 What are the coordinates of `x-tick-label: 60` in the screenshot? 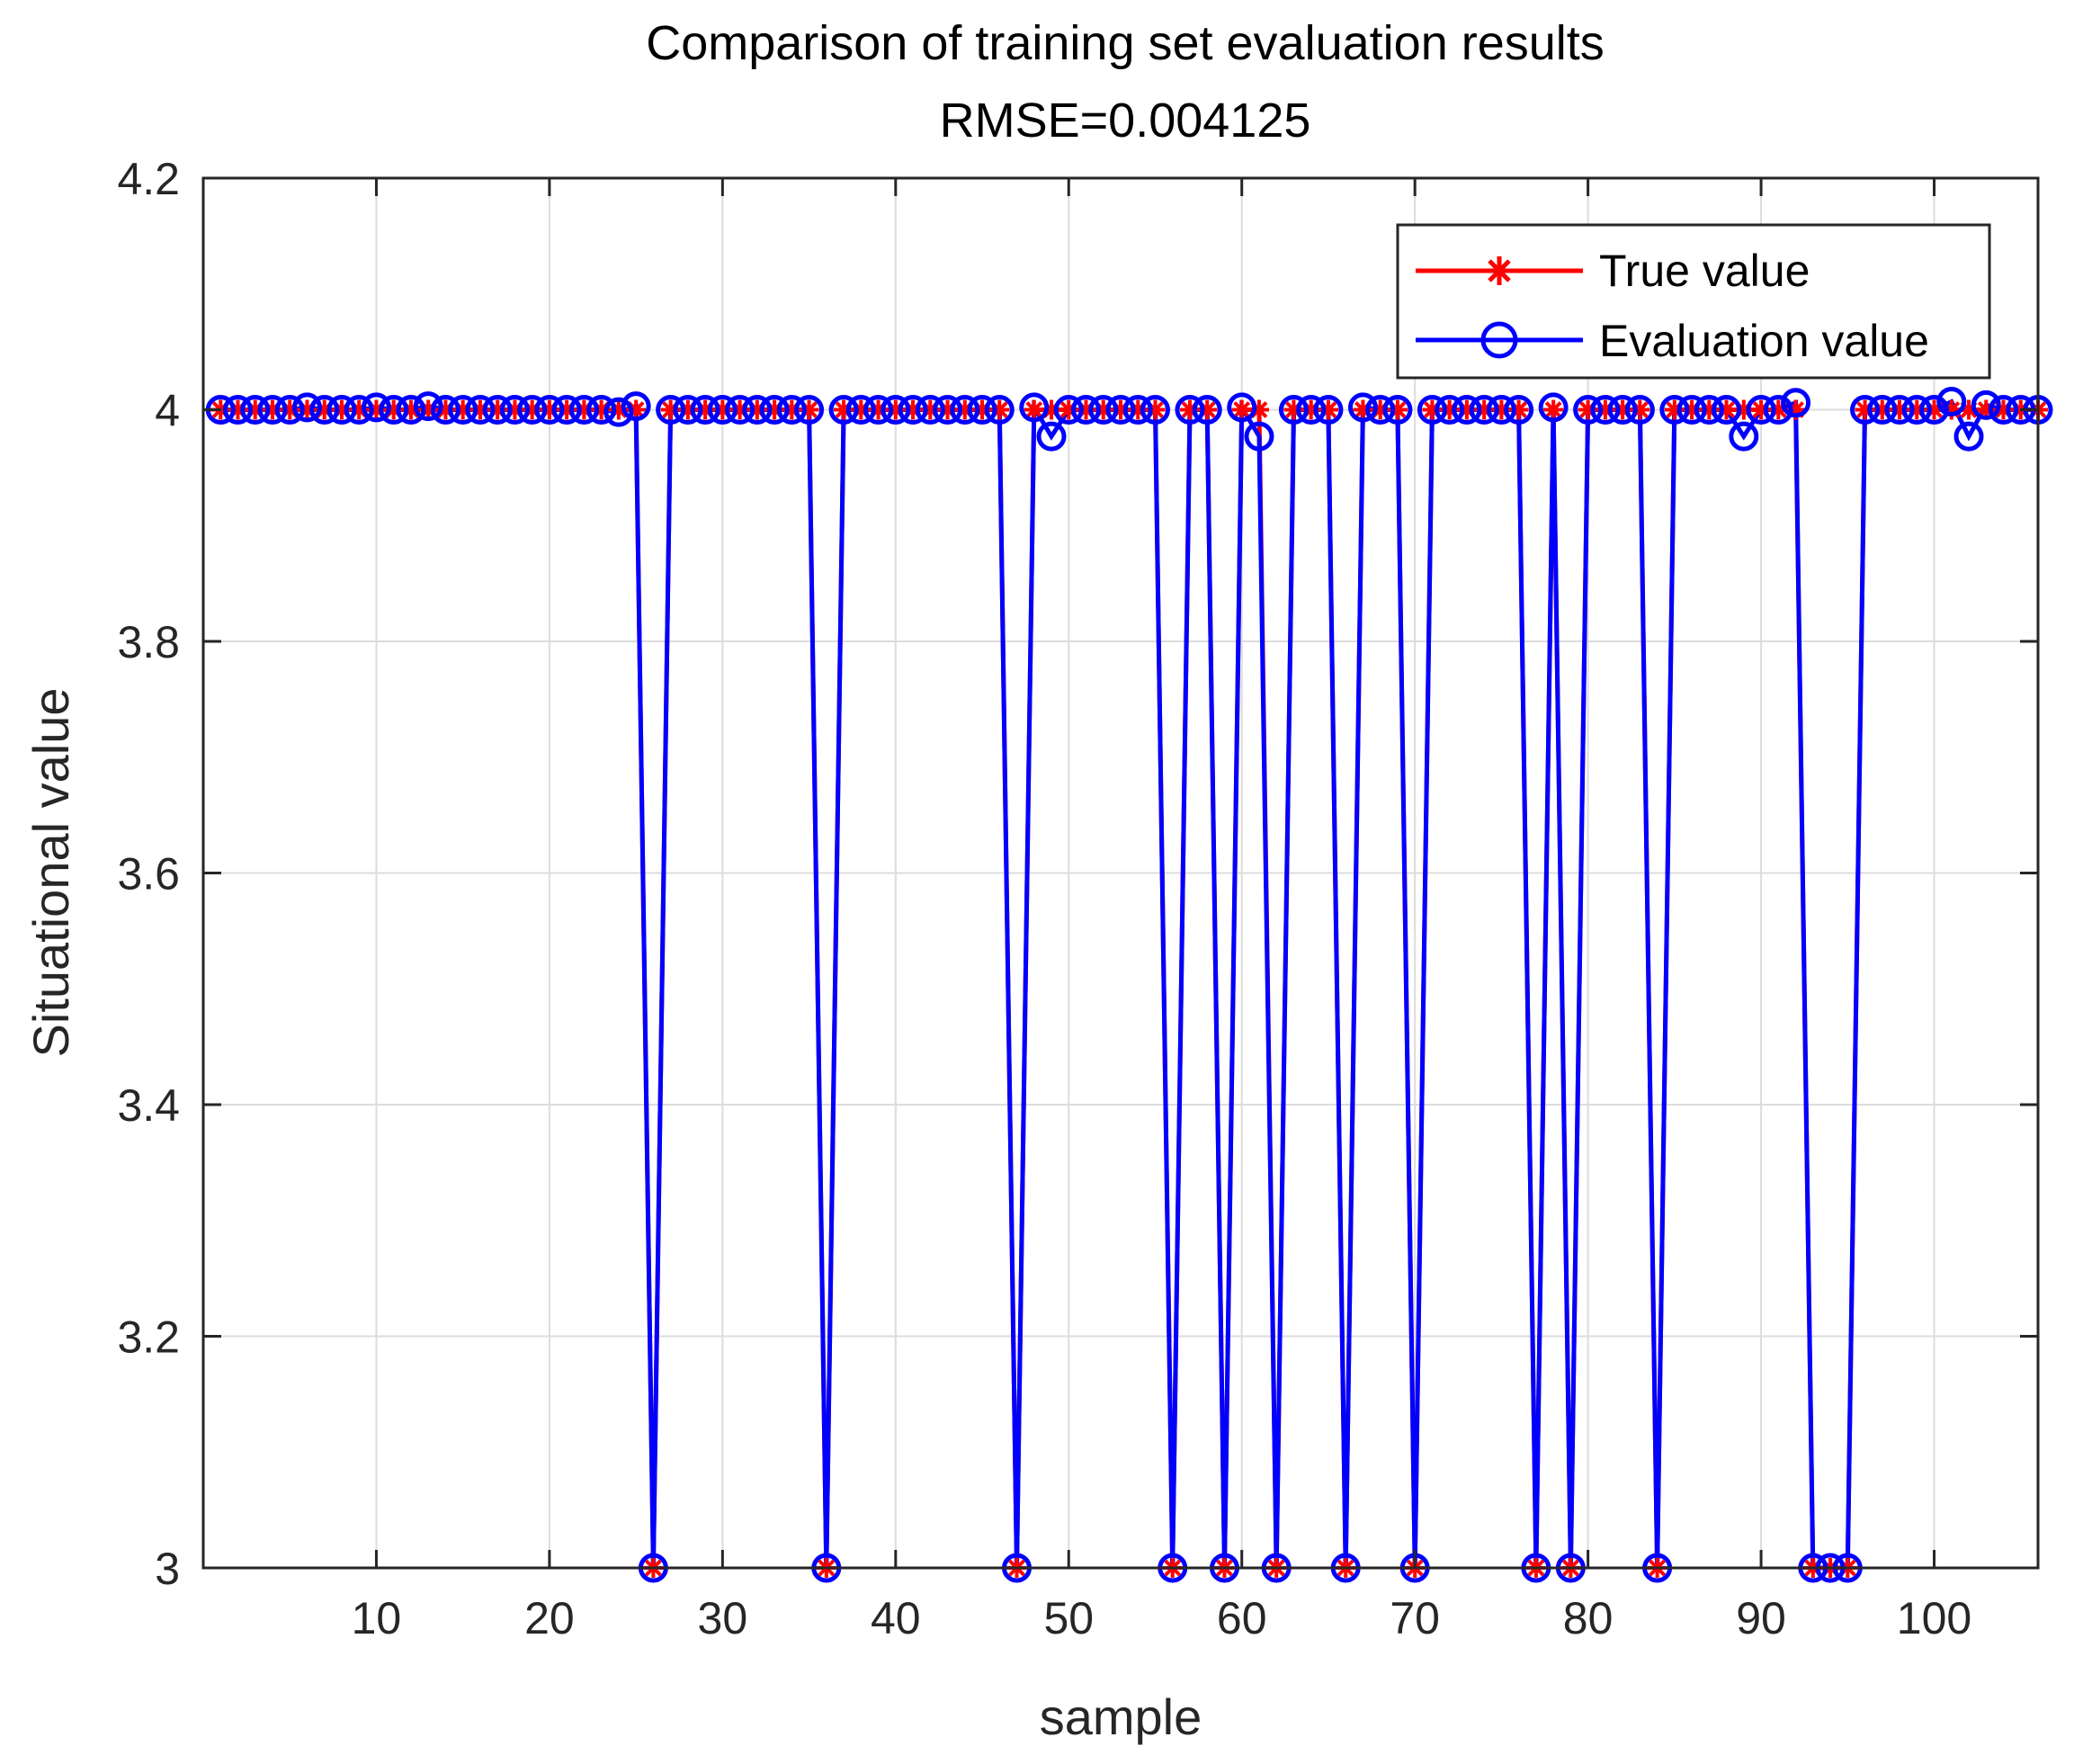 It's located at (1242, 1618).